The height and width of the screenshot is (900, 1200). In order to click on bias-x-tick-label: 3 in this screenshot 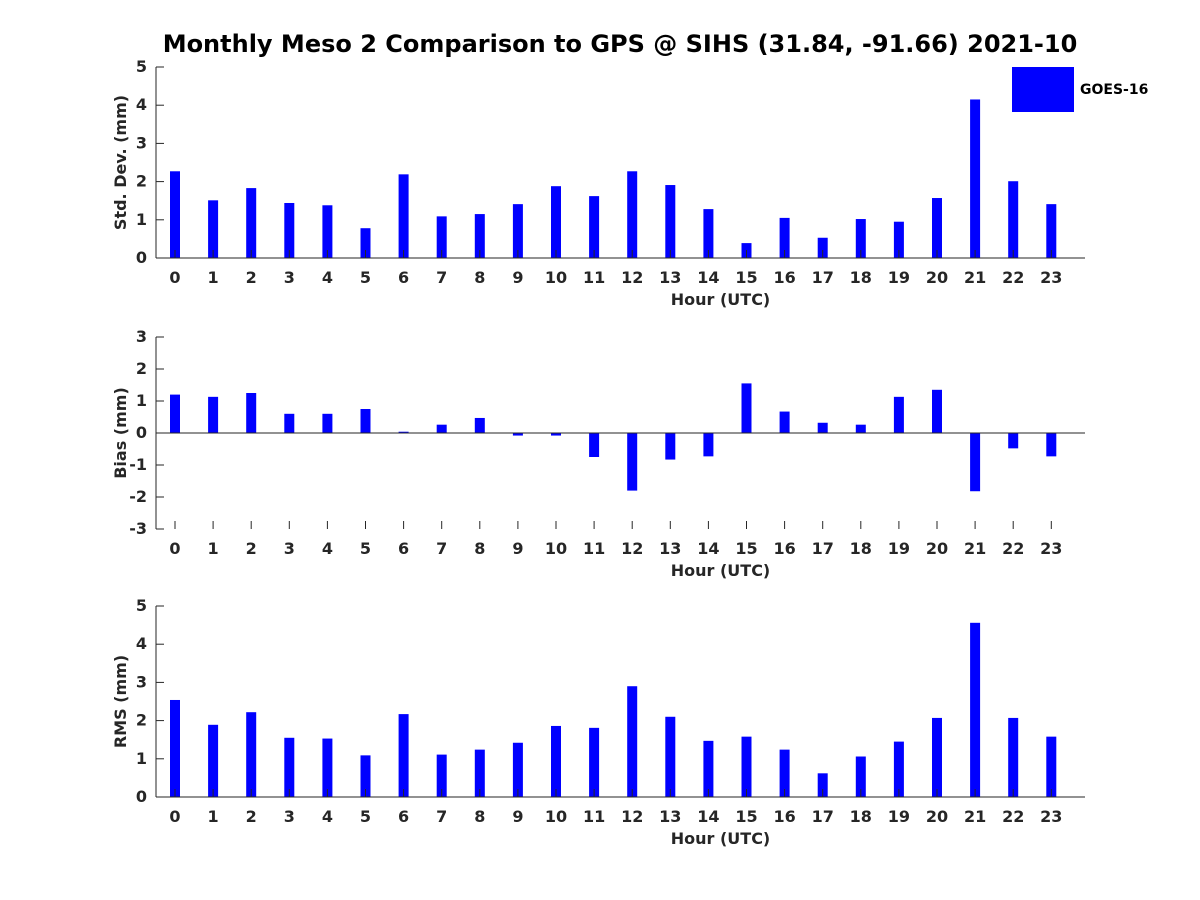, I will do `click(289, 548)`.